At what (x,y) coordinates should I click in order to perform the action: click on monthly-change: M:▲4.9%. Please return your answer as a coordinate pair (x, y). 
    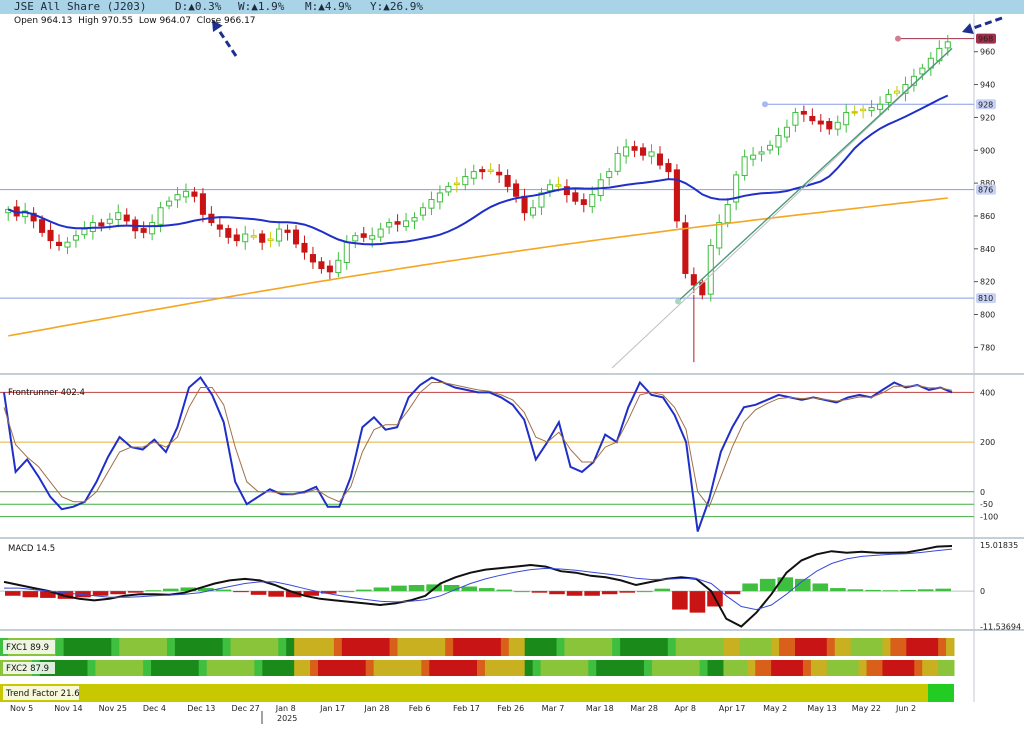
    Looking at the image, I should click on (328, 6).